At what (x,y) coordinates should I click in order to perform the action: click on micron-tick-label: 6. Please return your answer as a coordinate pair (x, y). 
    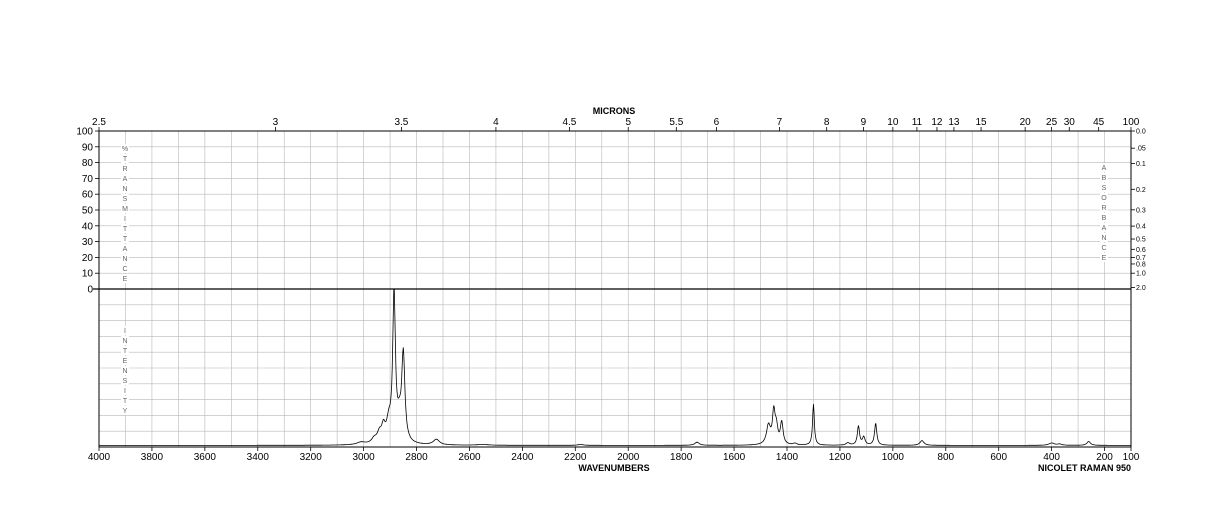
    Looking at the image, I should click on (717, 122).